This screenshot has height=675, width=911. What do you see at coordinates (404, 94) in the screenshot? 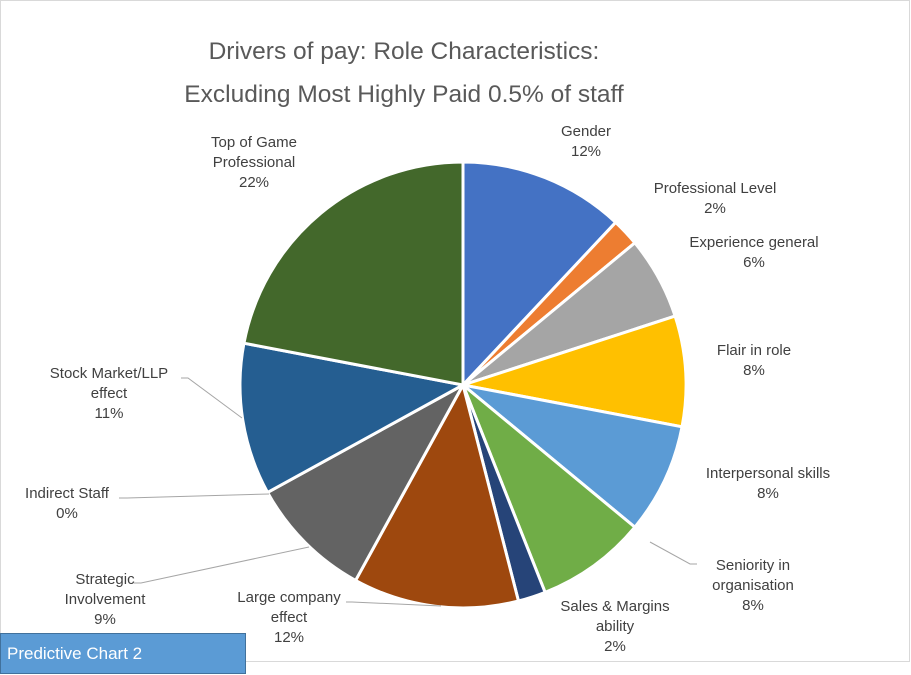
I see `chart-title-line: Excluding Most Highly Paid 0.5% of staff` at bounding box center [404, 94].